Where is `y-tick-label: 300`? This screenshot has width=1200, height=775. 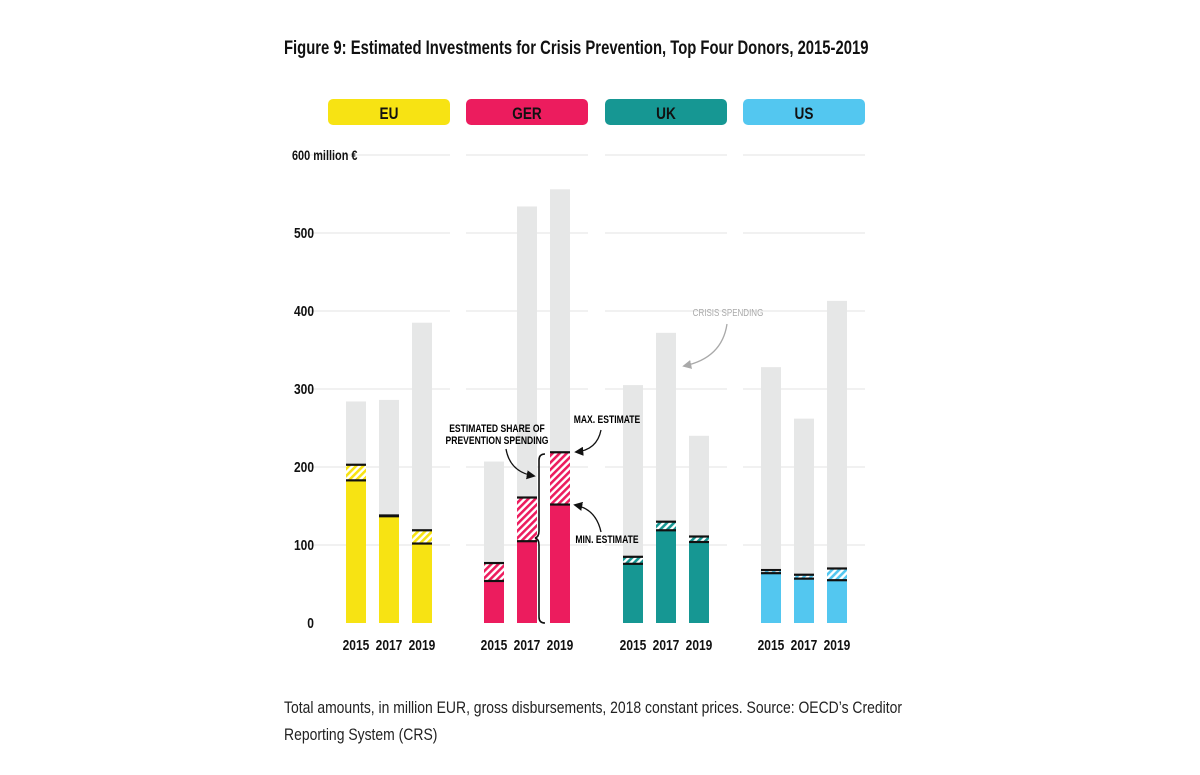
y-tick-label: 300 is located at coordinates (304, 389).